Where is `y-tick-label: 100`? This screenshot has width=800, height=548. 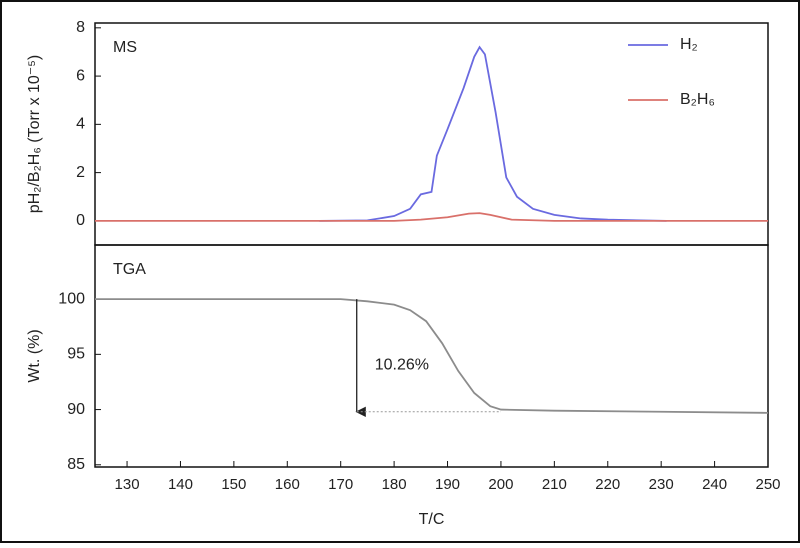
y-tick-label: 100 is located at coordinates (71, 298).